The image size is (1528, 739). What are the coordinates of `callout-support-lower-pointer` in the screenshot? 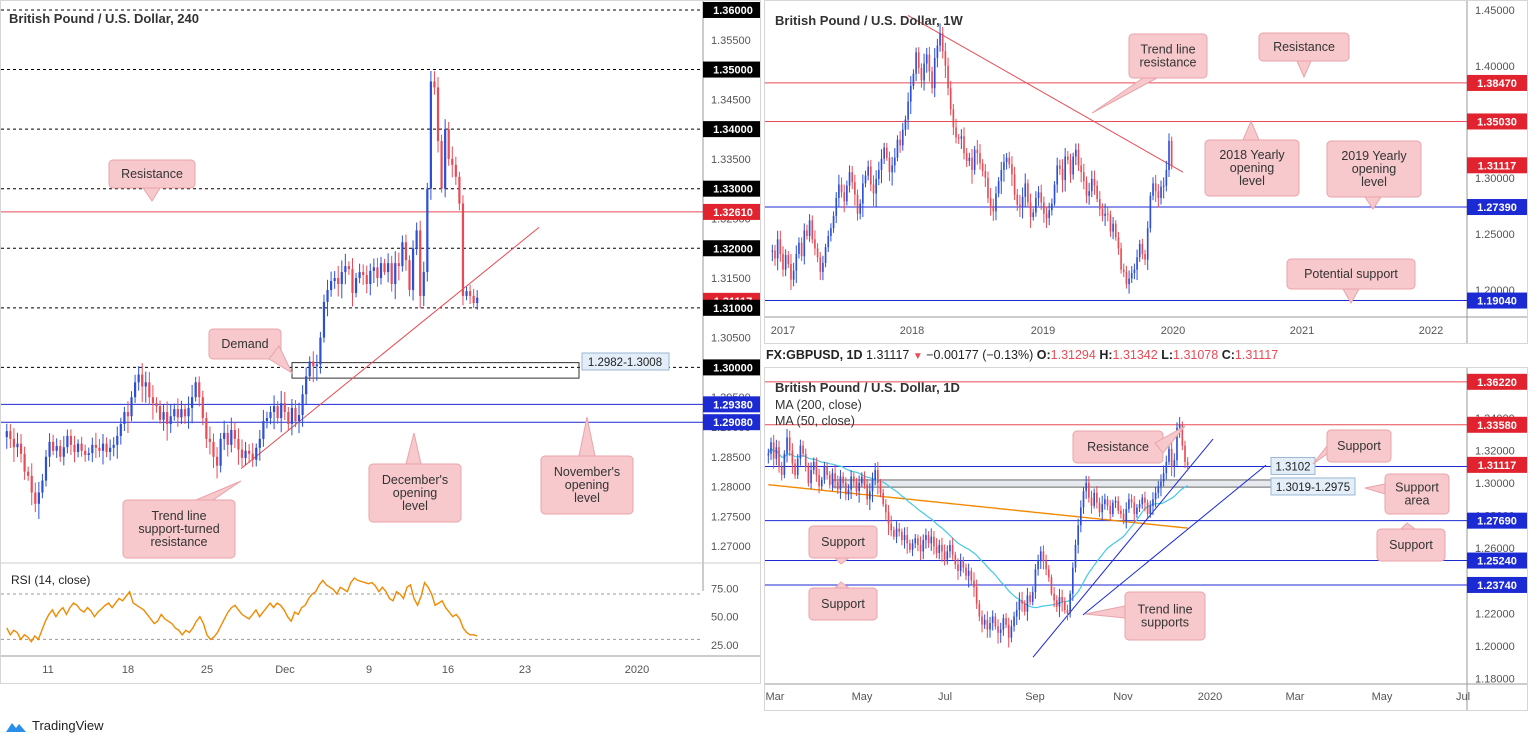 It's located at (842, 585).